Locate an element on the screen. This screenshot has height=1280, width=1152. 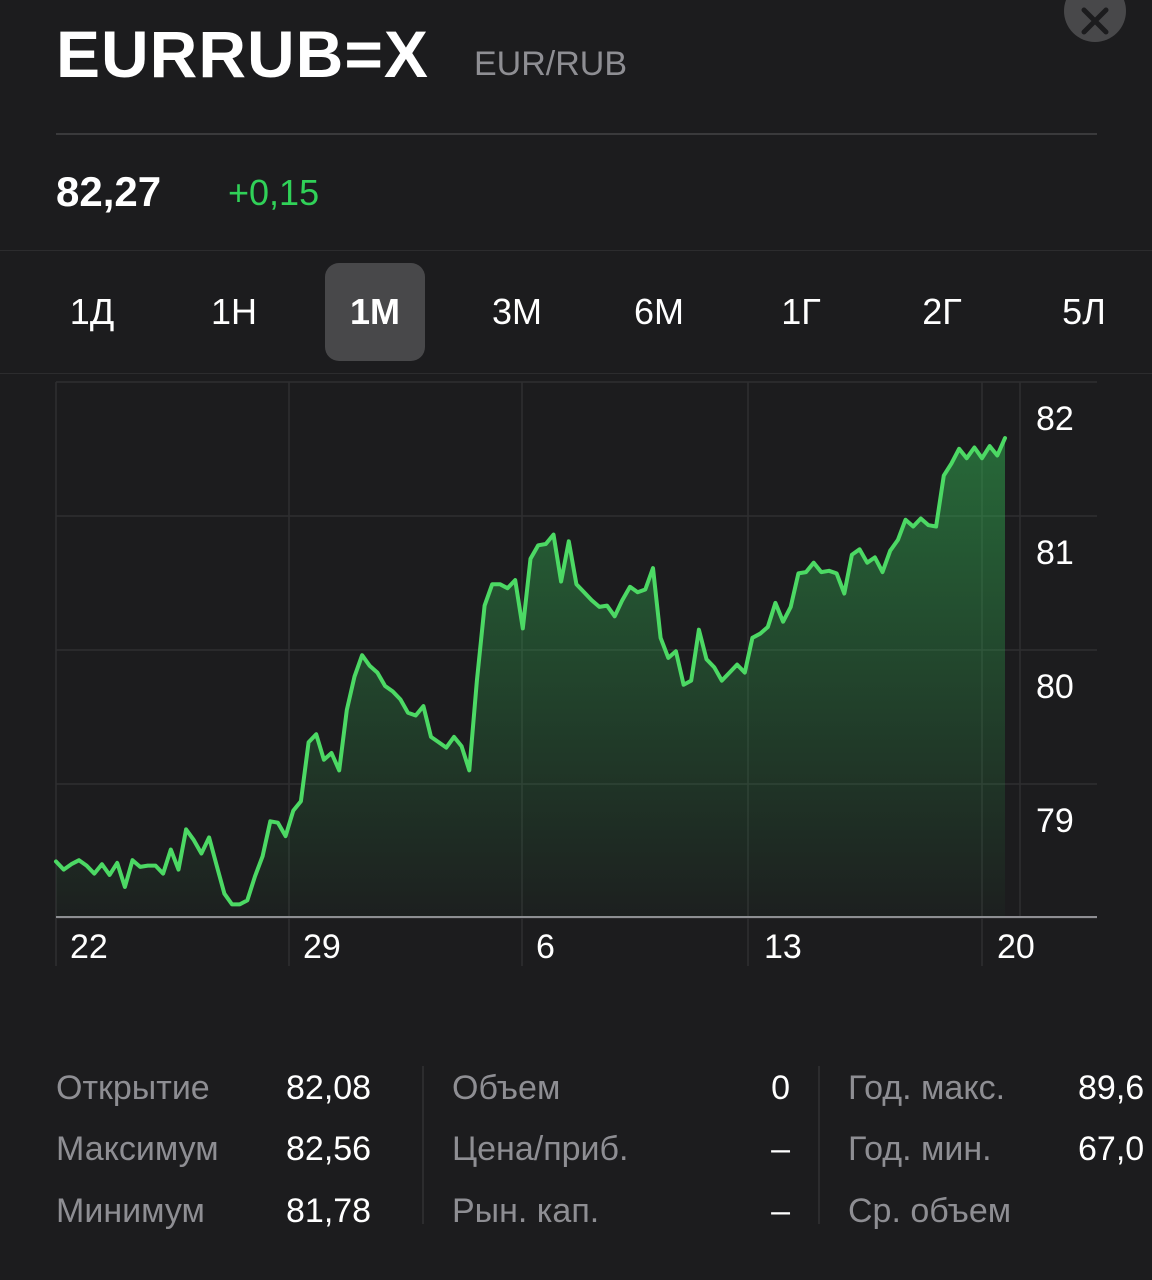
close-button is located at coordinates (1095, 21).